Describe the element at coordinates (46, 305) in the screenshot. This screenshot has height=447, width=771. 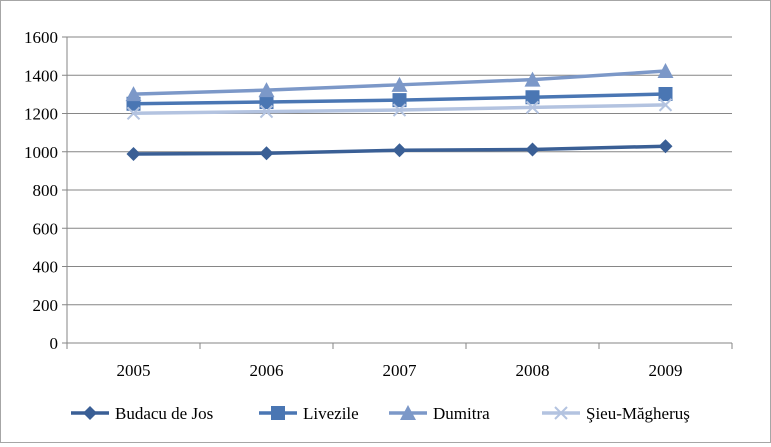
I see `y-tick-label: 200` at that location.